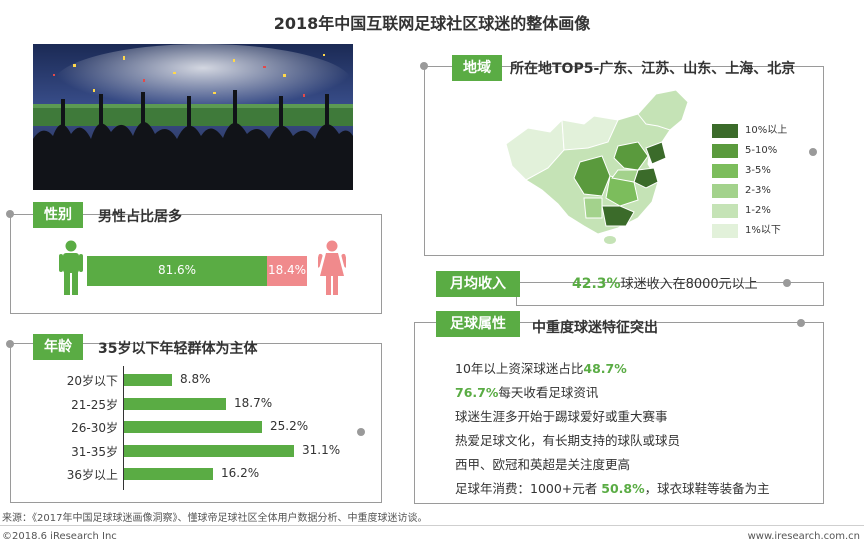 Image resolution: width=864 pixels, height=549 pixels. Describe the element at coordinates (763, 230) in the screenshot. I see `legend-label: 1%以下` at that location.